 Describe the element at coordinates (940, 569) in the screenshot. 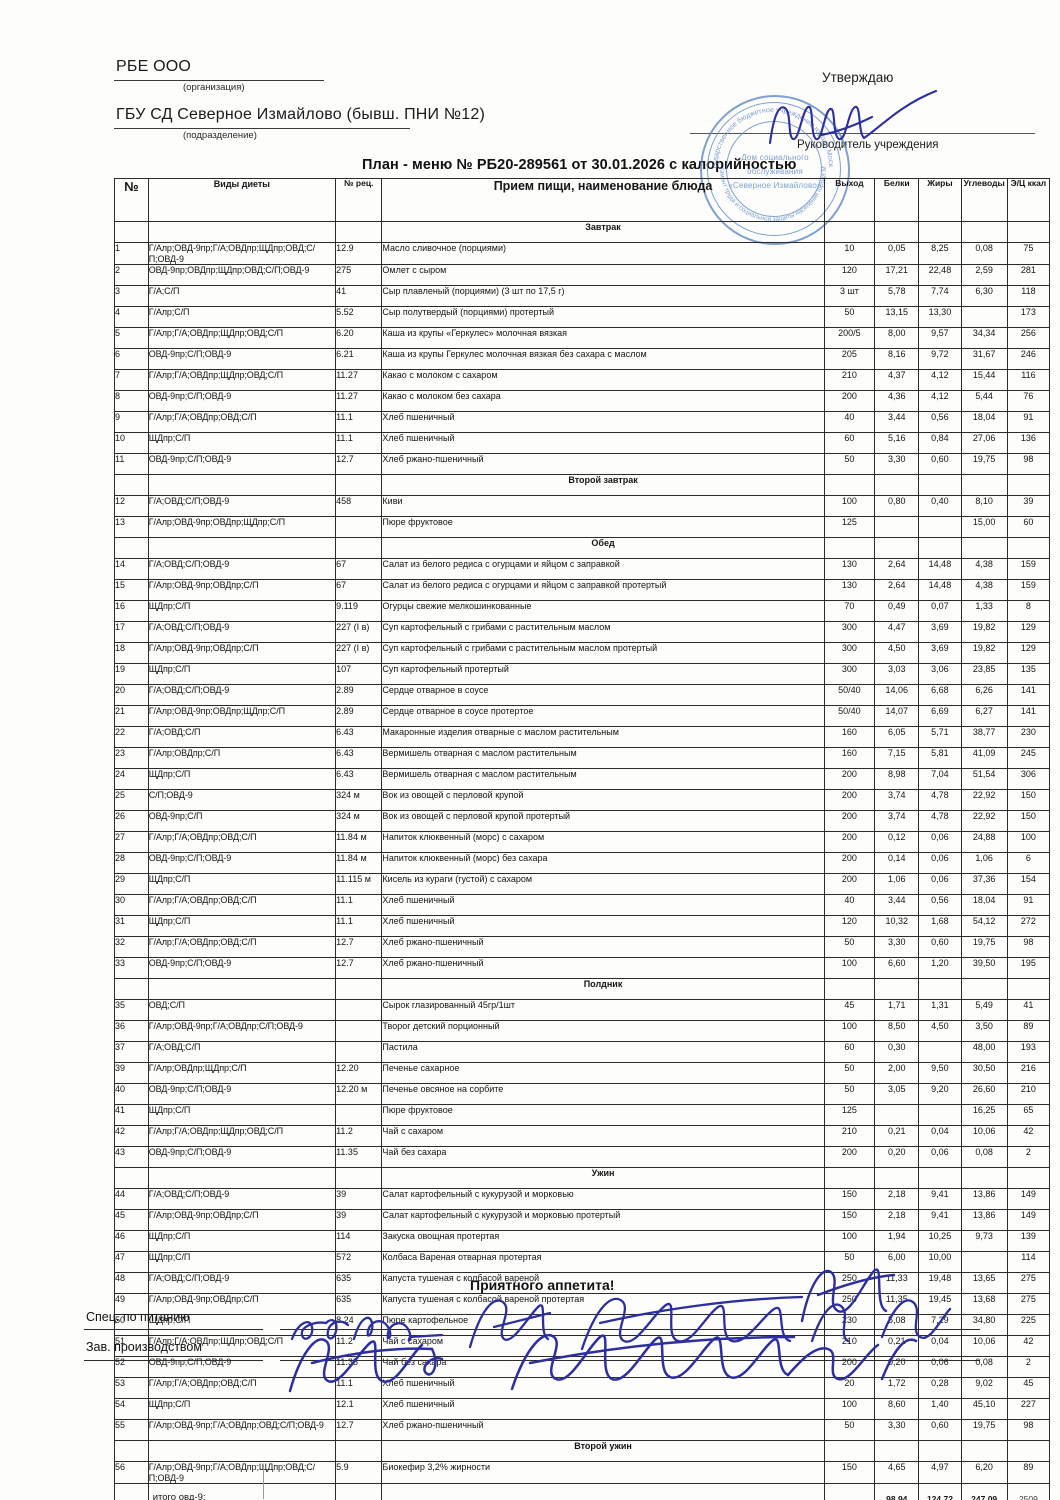

I see `row-fat: 14,48` at that location.